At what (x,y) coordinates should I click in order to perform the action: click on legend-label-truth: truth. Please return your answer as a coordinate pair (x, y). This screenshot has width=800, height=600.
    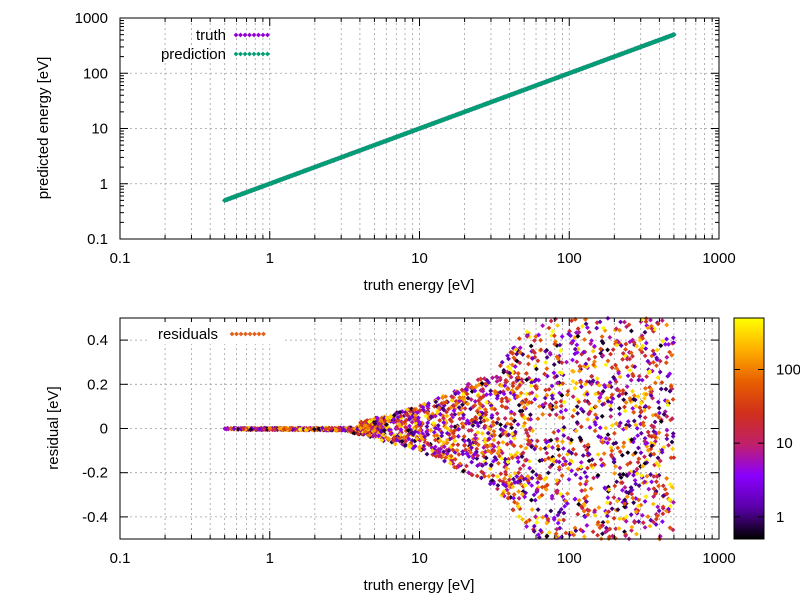
    Looking at the image, I should click on (211, 35).